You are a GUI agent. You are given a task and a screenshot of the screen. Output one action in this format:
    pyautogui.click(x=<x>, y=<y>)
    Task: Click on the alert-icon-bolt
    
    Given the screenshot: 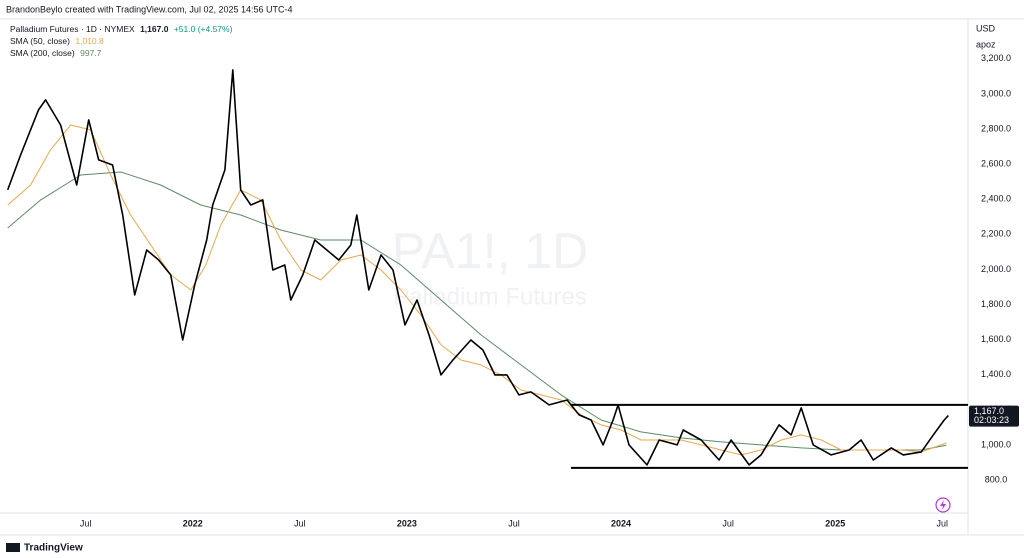 What is the action you would take?
    pyautogui.click(x=943, y=505)
    